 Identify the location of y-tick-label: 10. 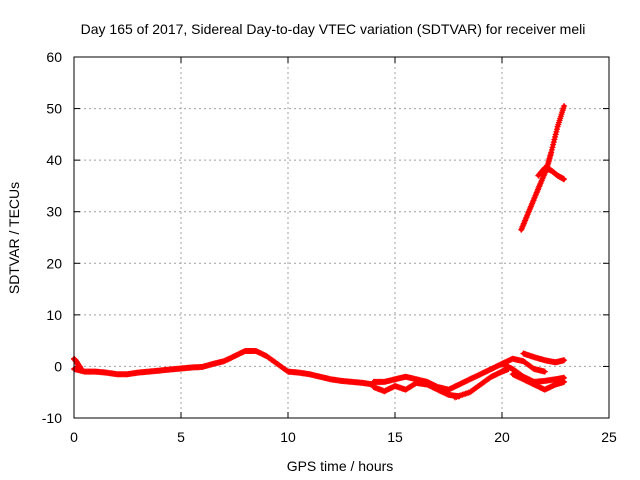
(54, 315).